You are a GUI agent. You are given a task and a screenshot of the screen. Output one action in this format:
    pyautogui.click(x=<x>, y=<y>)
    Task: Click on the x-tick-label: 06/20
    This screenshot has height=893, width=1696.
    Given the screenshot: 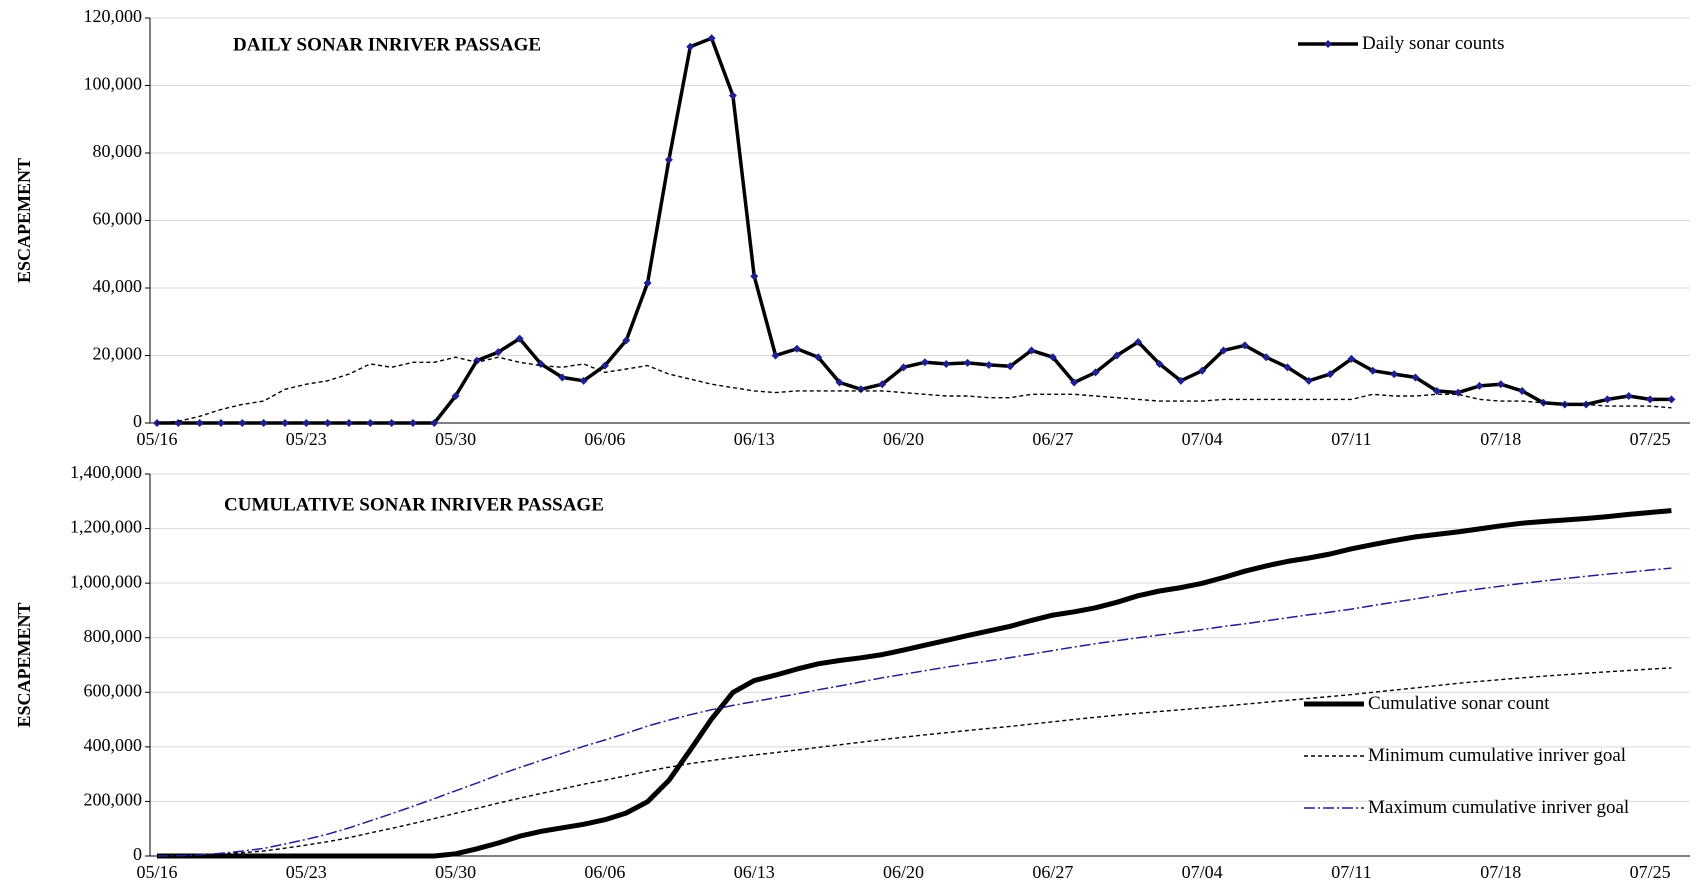 What is the action you would take?
    pyautogui.click(x=903, y=439)
    